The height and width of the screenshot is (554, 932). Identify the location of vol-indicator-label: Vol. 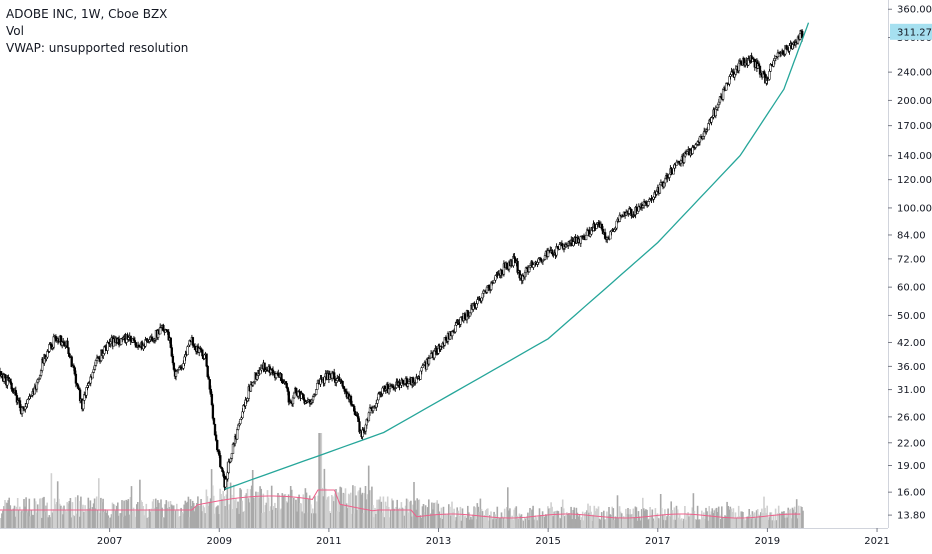
(15, 31).